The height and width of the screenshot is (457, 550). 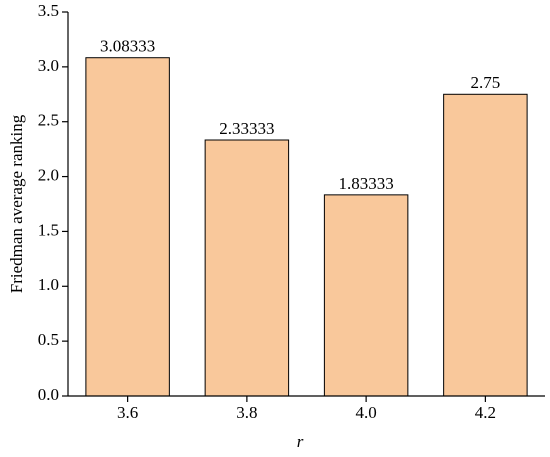 What do you see at coordinates (48, 339) in the screenshot?
I see `y-tick-label: 0.5` at bounding box center [48, 339].